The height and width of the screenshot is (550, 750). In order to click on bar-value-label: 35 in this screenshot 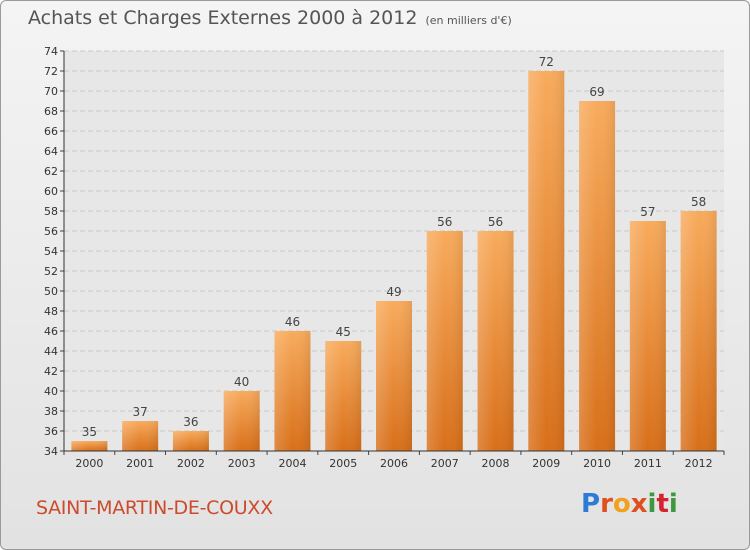, I will do `click(89, 432)`.